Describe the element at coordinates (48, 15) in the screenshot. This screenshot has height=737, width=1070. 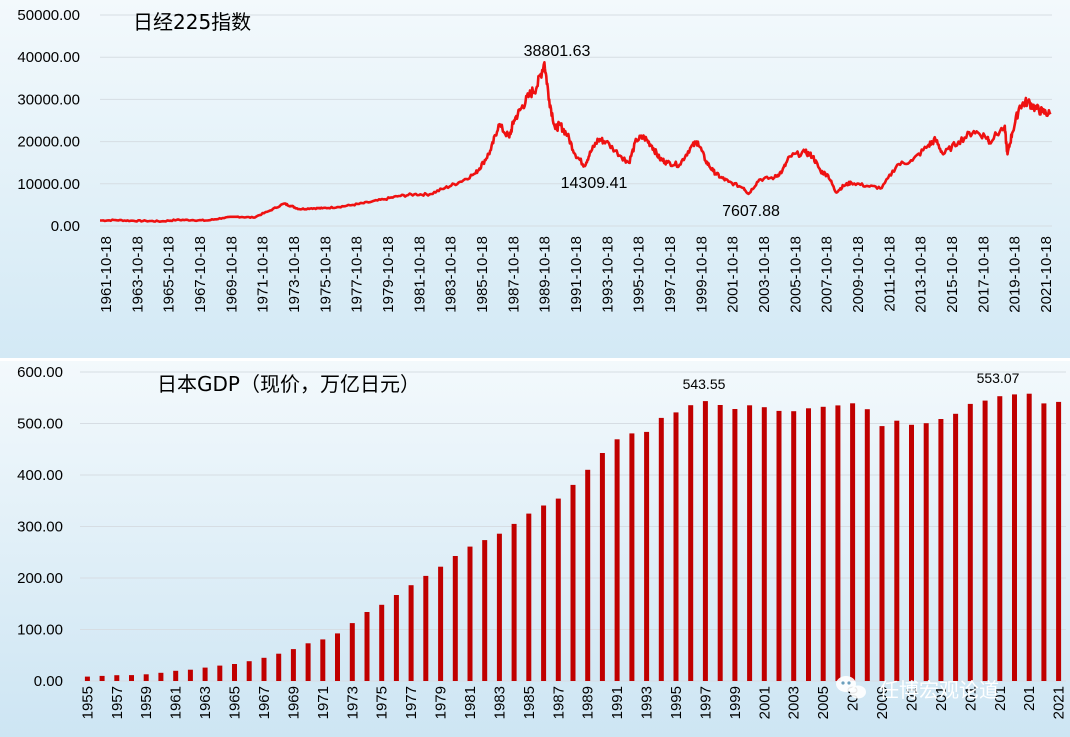
I see `y-tick-label: 50000.00` at that location.